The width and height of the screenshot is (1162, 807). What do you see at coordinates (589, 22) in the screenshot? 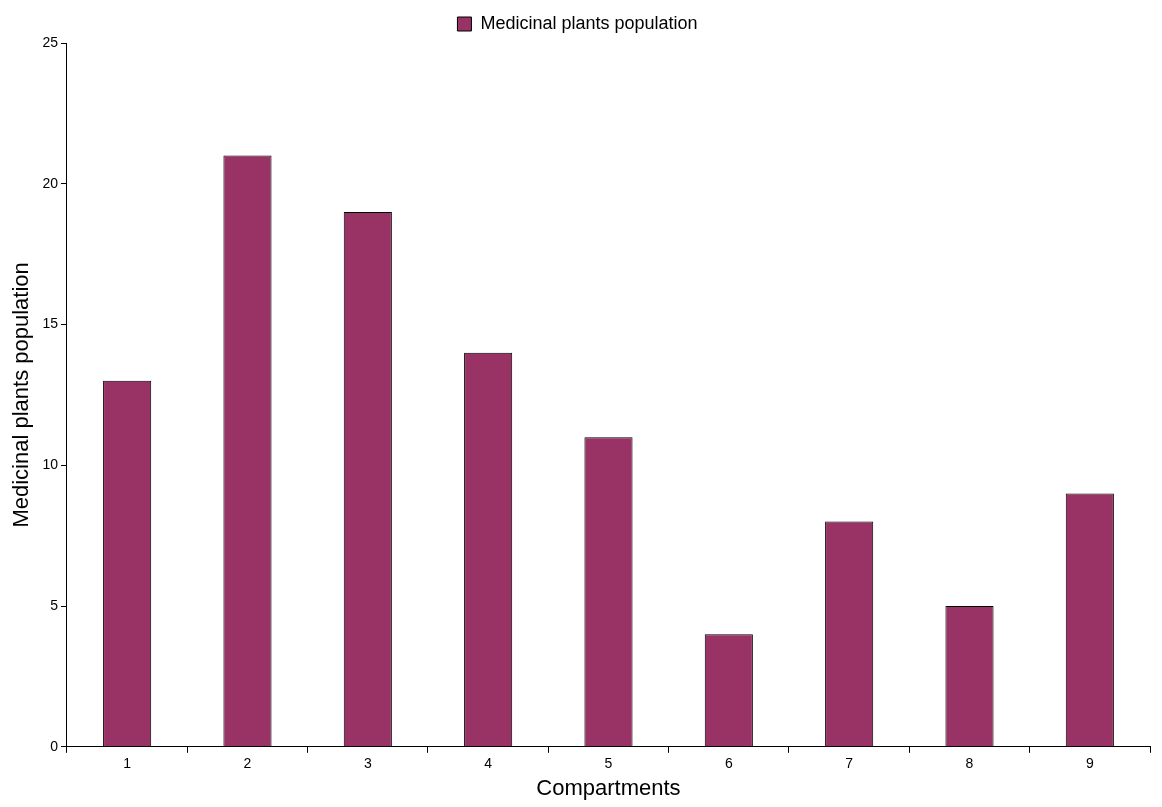
I see `legend-label: Medicinal plants population` at bounding box center [589, 22].